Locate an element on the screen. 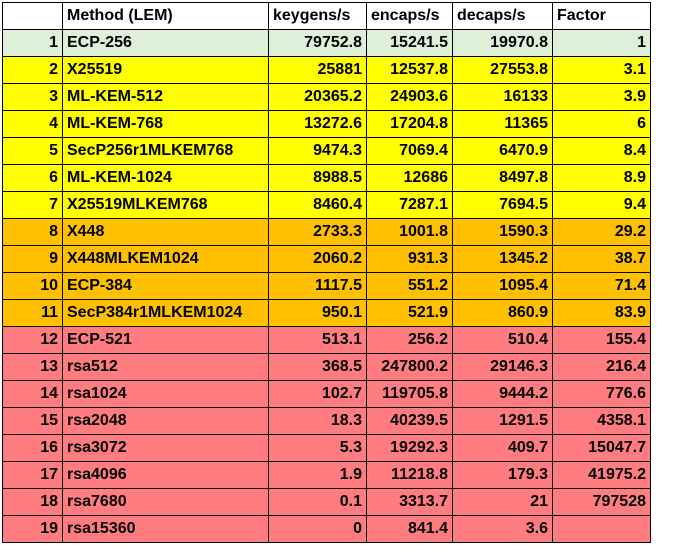  cell-encaps: 11218.8 is located at coordinates (409, 475).